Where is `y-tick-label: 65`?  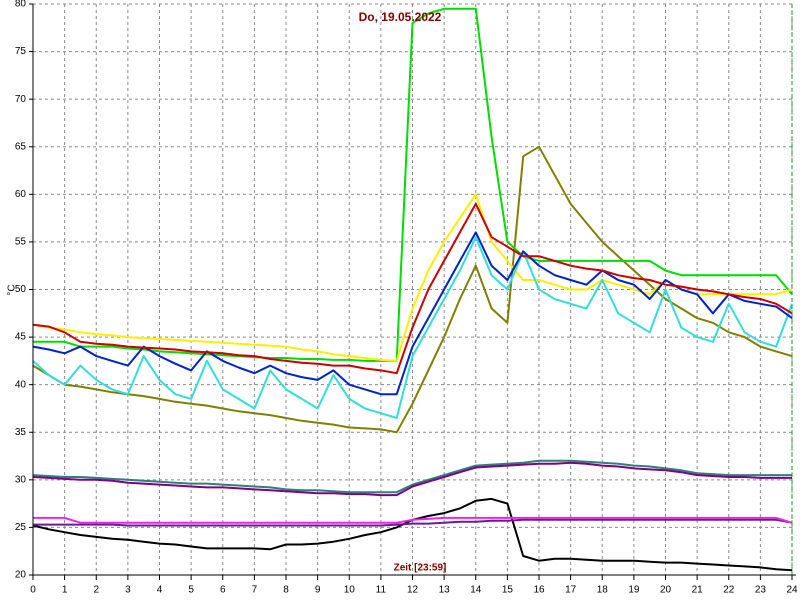 y-tick-label: 65 is located at coordinates (21, 146).